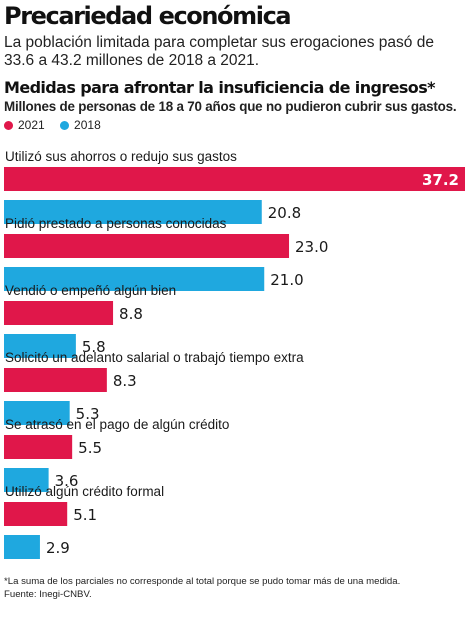  What do you see at coordinates (58, 548) in the screenshot?
I see `value-label-2018-utilizo-algun-credito-formal: 2.9` at bounding box center [58, 548].